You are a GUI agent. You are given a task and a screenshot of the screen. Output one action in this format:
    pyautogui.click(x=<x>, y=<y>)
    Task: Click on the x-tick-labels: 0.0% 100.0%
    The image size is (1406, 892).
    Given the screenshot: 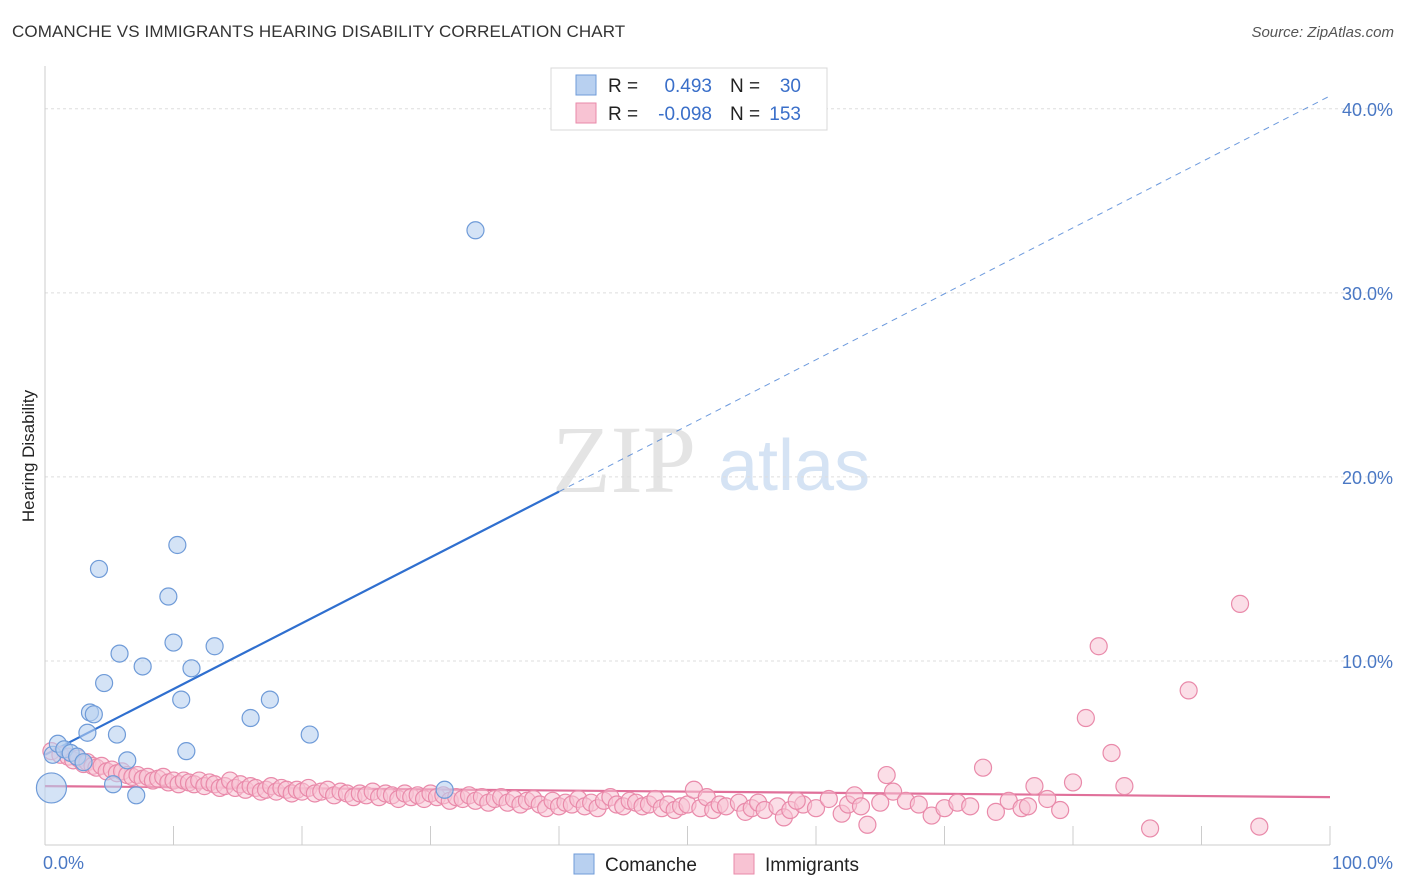 What is the action you would take?
    pyautogui.click(x=718, y=863)
    